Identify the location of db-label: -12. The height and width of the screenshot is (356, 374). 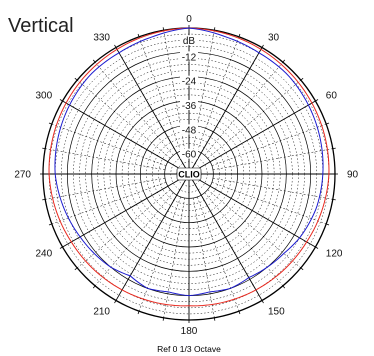
(189, 57).